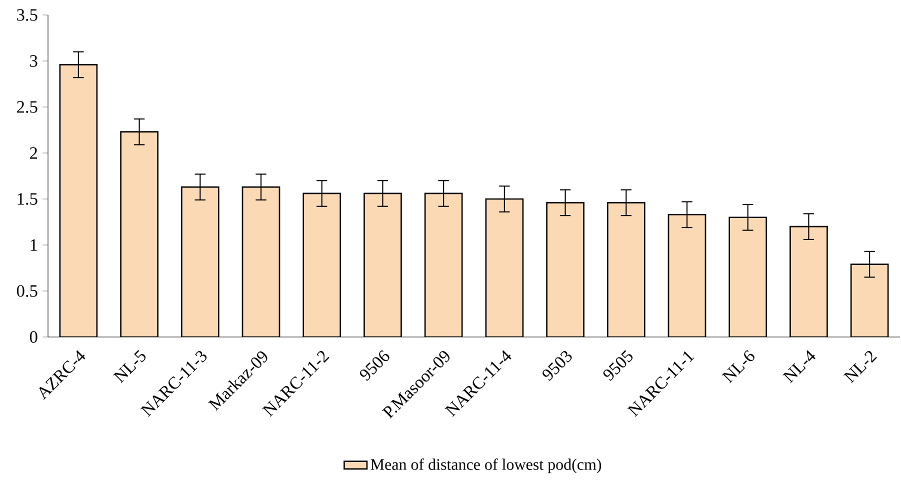  What do you see at coordinates (34, 337) in the screenshot?
I see `y-tick-label: 0` at bounding box center [34, 337].